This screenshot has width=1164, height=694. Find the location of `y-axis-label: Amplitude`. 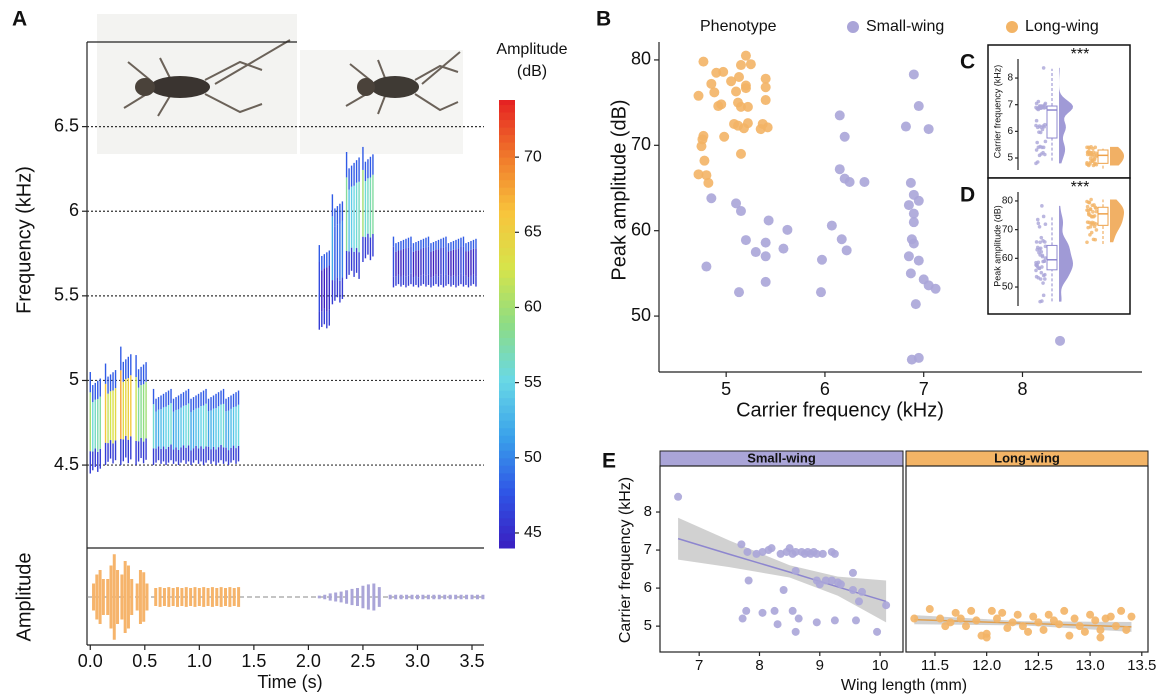

y-axis-label: Amplitude is located at coordinates (24, 597).